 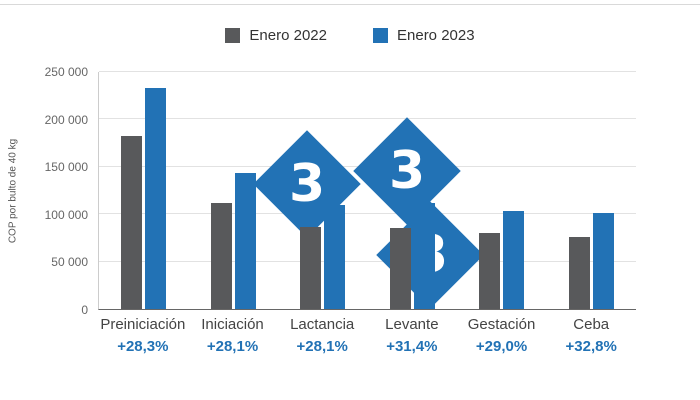 What do you see at coordinates (143, 346) in the screenshot?
I see `percent-change-label: +28,3%` at bounding box center [143, 346].